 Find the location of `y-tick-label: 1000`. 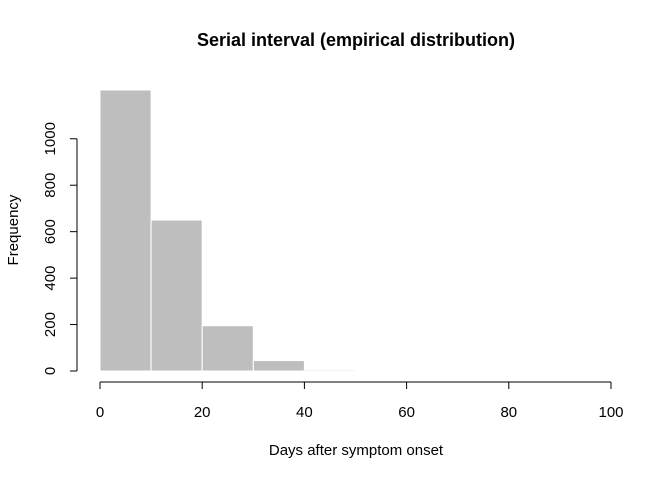

y-tick-label: 1000 is located at coordinates (50, 138).